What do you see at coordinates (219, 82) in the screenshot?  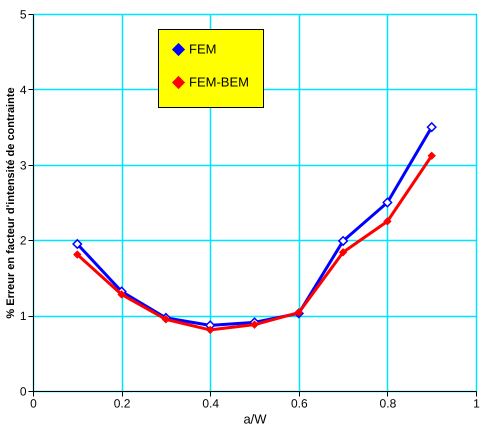 I see `legend-label: FEM-BEM` at bounding box center [219, 82].